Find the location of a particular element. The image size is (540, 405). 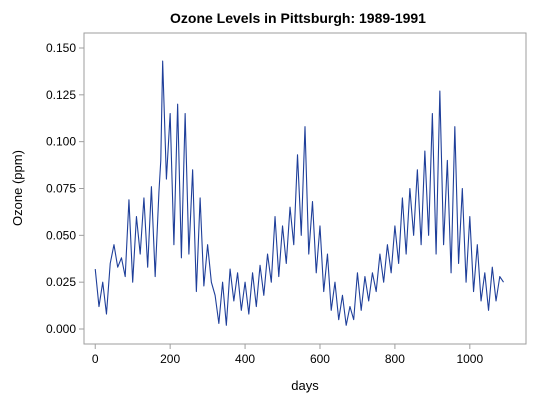

y-axis-label: Ozone (ppm) is located at coordinates (17, 188).